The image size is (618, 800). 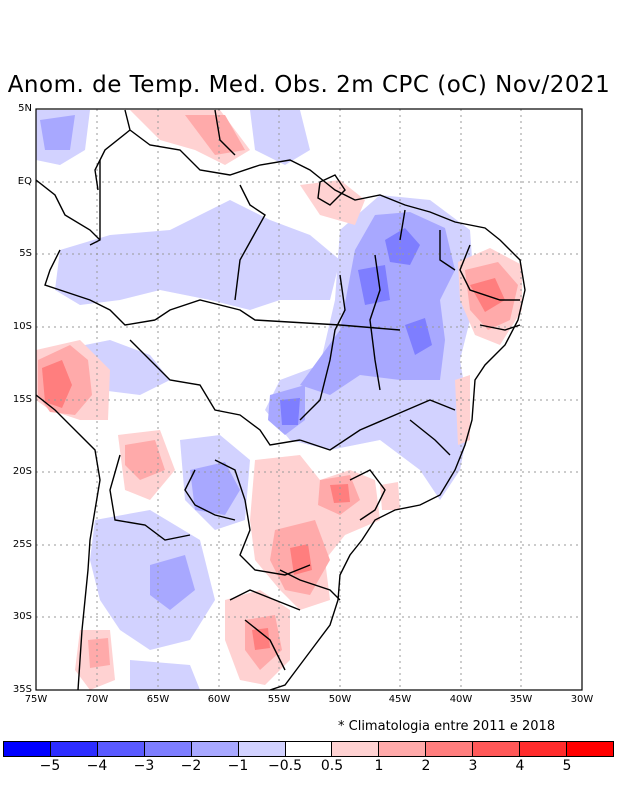 I want to click on lat-label-30s: 30S, so click(x=22, y=616).